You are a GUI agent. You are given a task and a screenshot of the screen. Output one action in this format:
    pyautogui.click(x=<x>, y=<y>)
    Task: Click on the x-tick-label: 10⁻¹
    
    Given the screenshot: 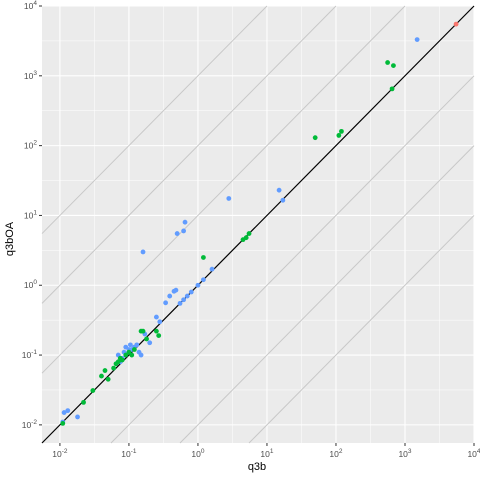 What is the action you would take?
    pyautogui.click(x=129, y=453)
    